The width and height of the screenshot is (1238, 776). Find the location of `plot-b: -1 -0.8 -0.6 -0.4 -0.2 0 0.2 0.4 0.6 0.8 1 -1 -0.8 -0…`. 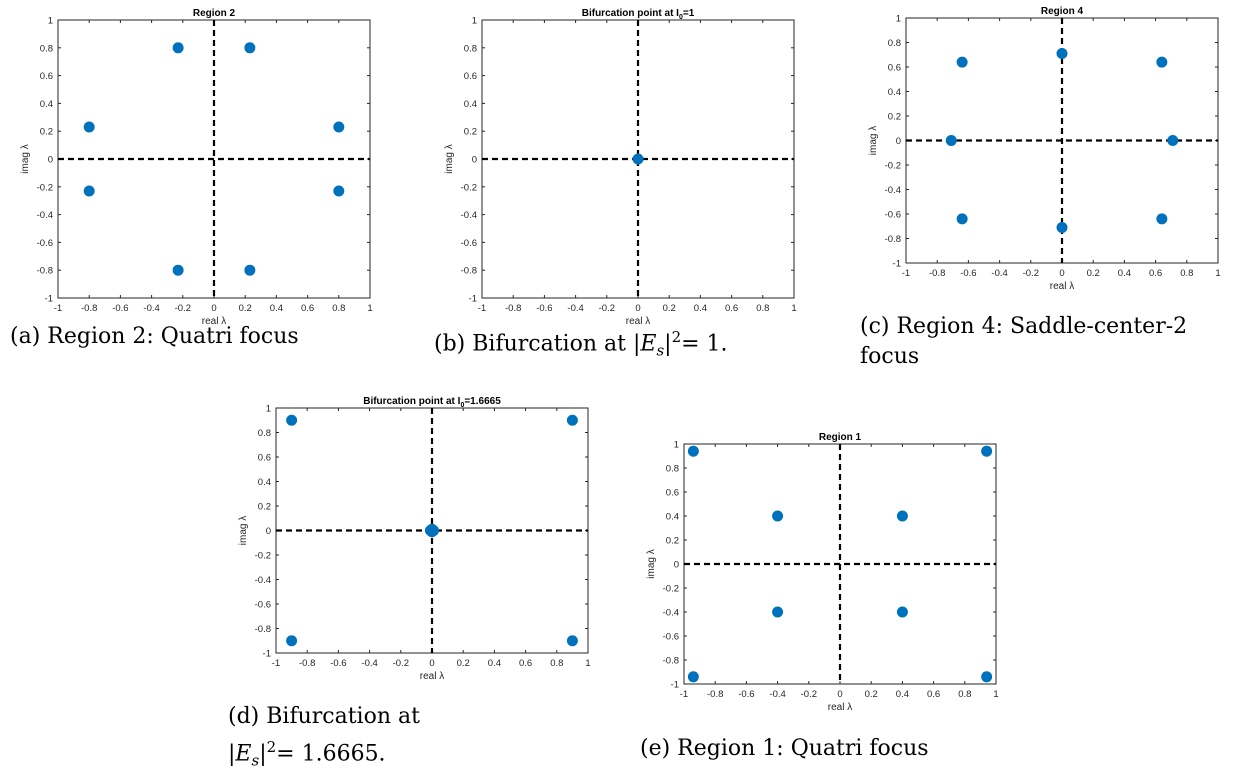

plot-b: -1 -0.8 -0.6 -0.4 -0.2 0 0.2 0.4 0.6 0.8 1 -1 -0.8 -0… is located at coordinates (620, 167).